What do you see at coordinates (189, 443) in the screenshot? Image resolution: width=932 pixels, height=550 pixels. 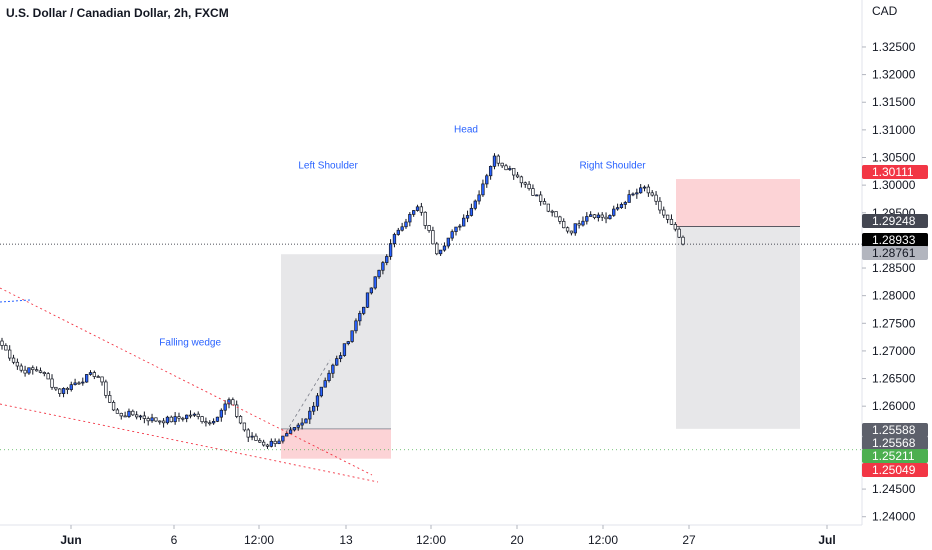 I see `wedge-lower-trendline` at bounding box center [189, 443].